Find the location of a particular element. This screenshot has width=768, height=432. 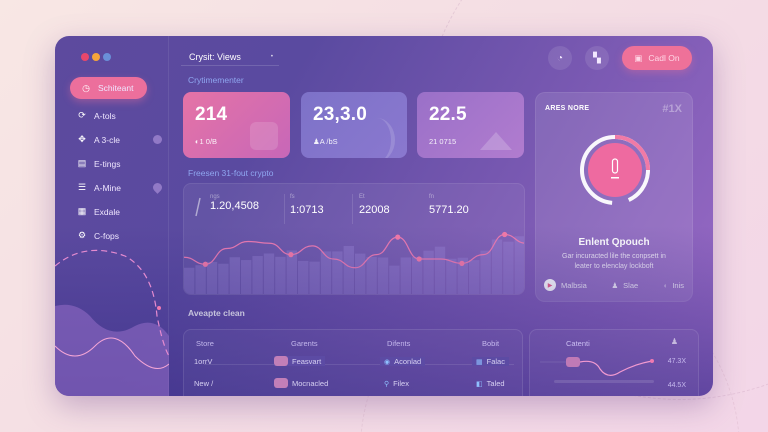

view-selector-dropdown: Crysit: Views • is located at coordinates (230, 57).